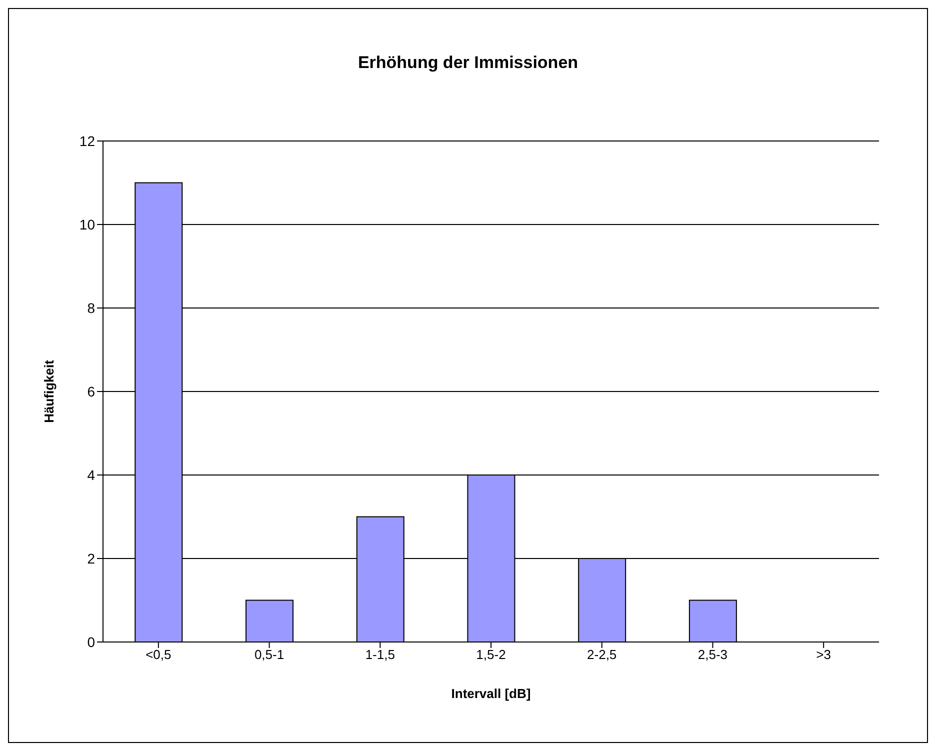 Image resolution: width=936 pixels, height=749 pixels. Describe the element at coordinates (491, 654) in the screenshot. I see `x-tick-label: 1,5-2` at that location.